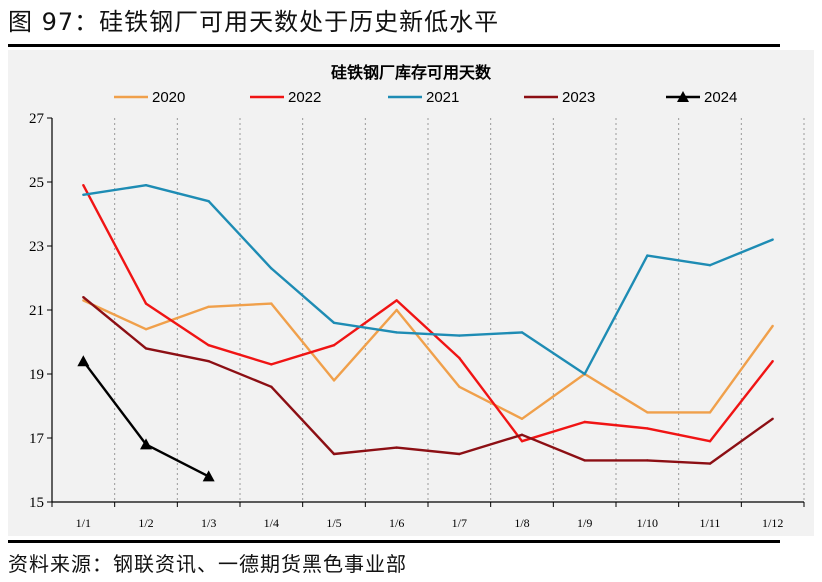  I want to click on legend-item-2023: 2023, so click(559, 97).